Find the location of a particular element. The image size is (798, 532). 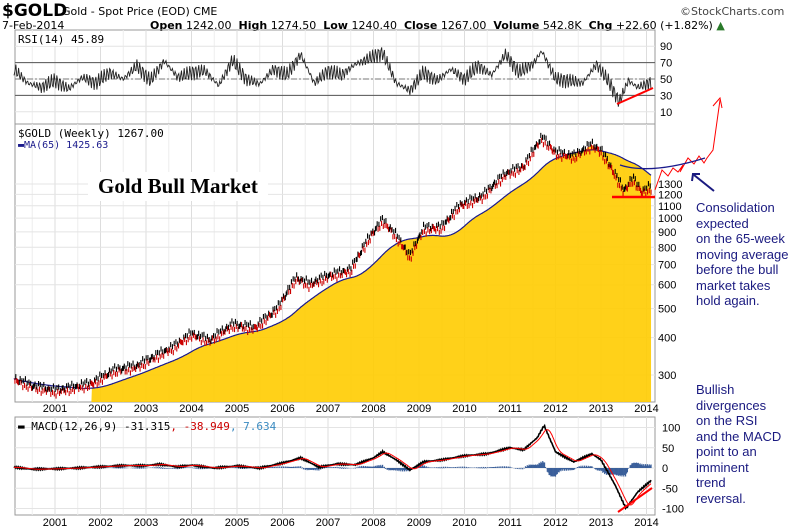

watermark: ©StockCharts.com is located at coordinates (732, 11).